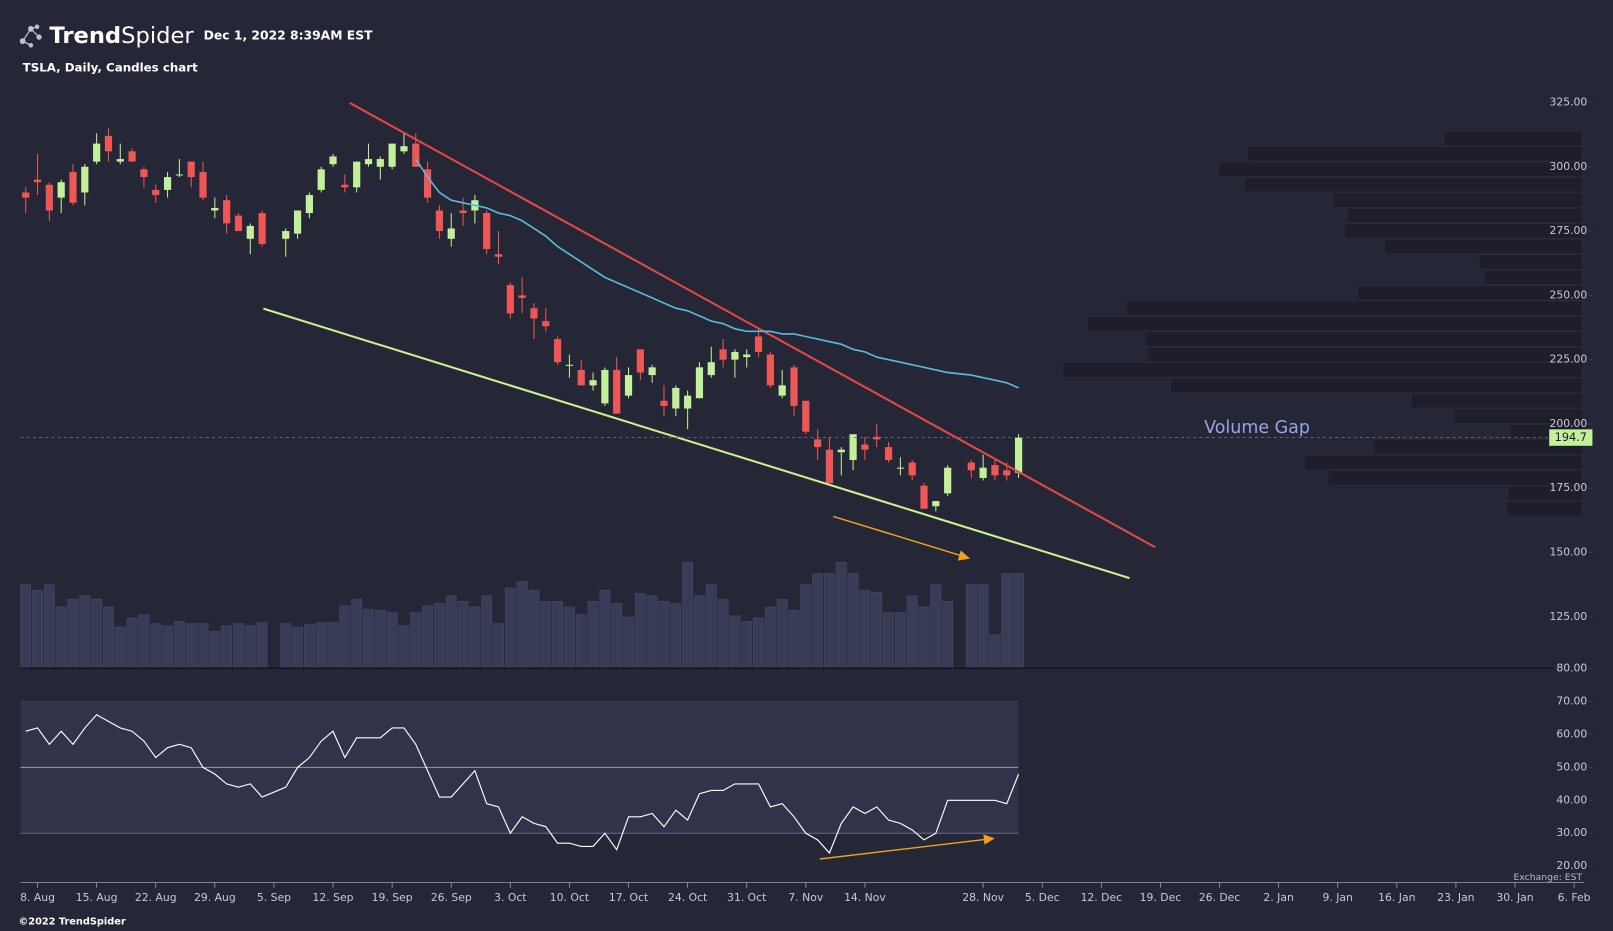  I want to click on rsi-tick-label: 50.00, so click(1571, 766).